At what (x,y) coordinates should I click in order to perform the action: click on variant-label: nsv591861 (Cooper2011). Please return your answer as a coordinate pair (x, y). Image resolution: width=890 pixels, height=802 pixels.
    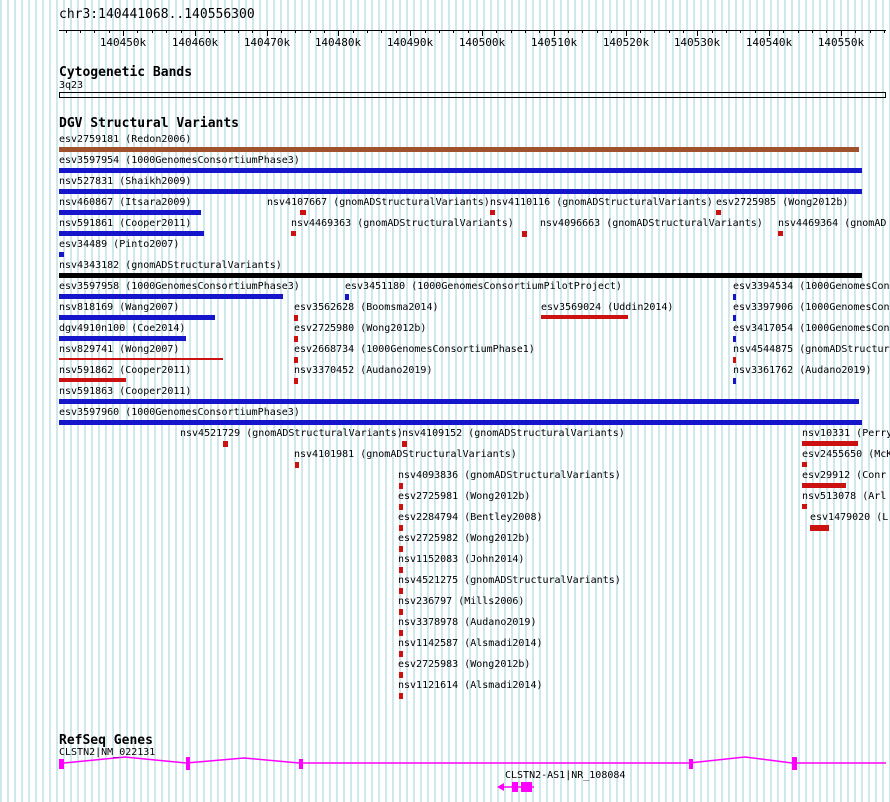
    Looking at the image, I should click on (125, 223).